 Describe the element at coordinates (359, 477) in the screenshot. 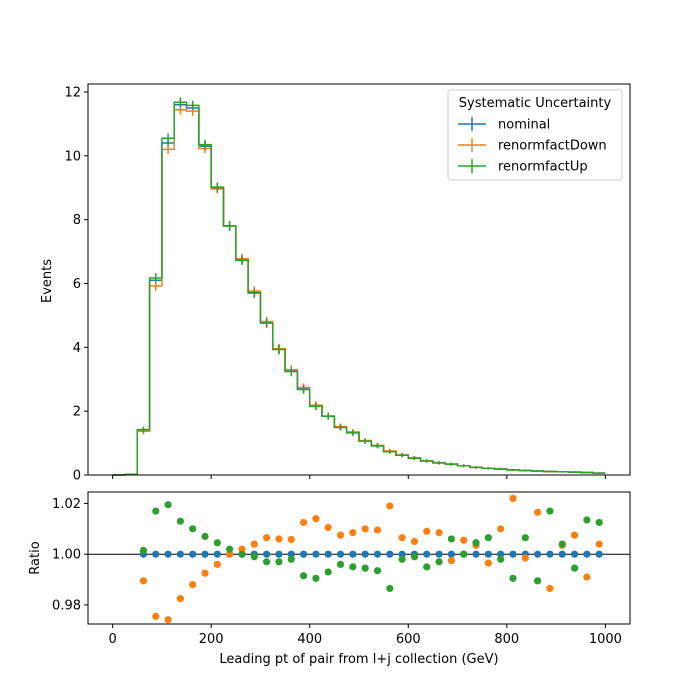

I see `top-x-ticks` at that location.